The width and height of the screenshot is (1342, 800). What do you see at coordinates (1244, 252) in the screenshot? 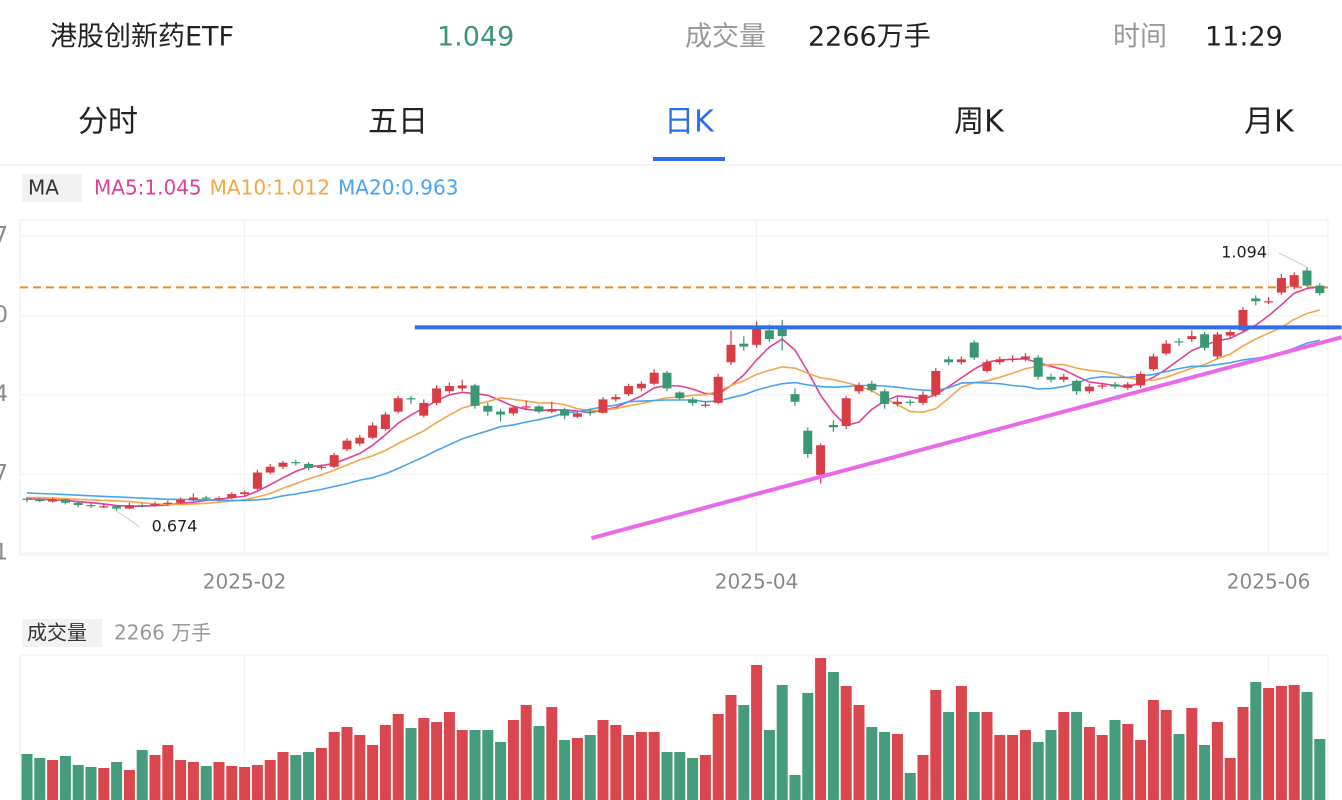
I see `annotation: 1.094` at bounding box center [1244, 252].